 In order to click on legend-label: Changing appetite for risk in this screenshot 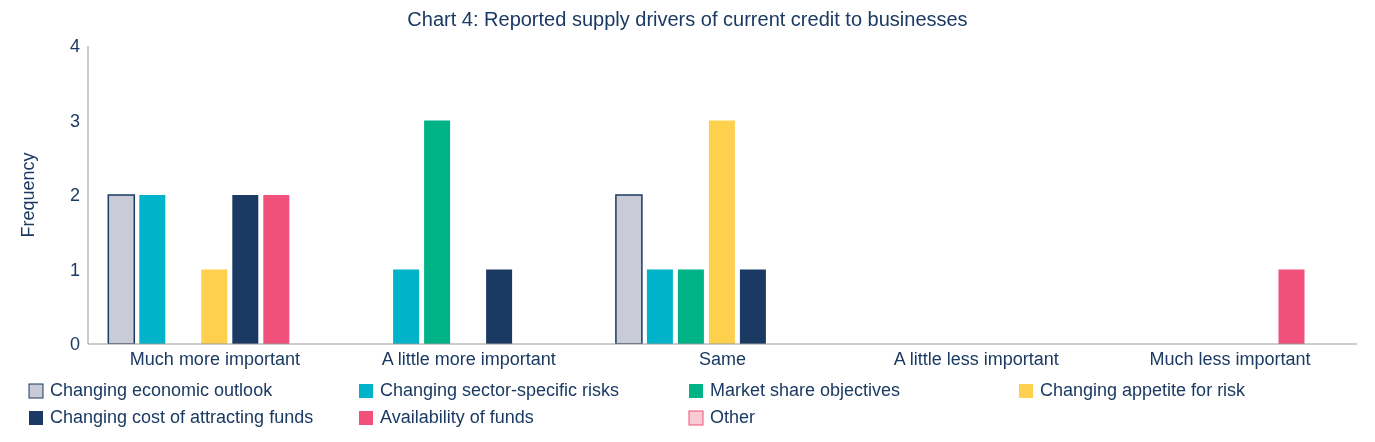, I will do `click(1143, 390)`.